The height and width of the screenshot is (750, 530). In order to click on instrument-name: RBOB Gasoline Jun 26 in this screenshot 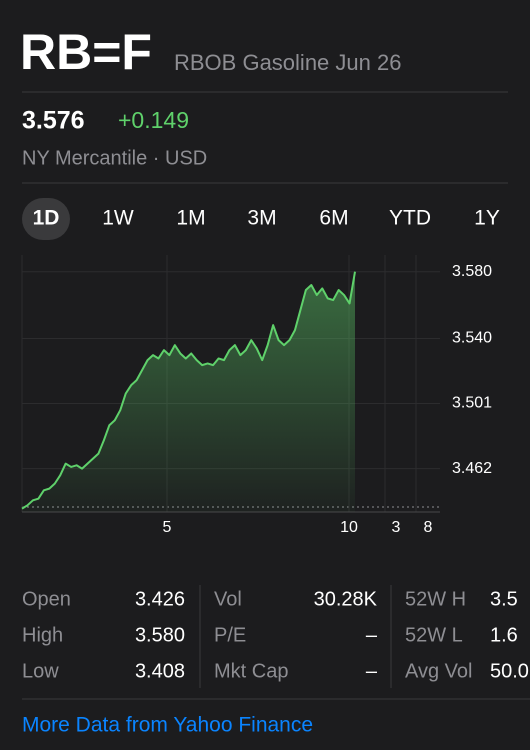, I will do `click(287, 62)`.